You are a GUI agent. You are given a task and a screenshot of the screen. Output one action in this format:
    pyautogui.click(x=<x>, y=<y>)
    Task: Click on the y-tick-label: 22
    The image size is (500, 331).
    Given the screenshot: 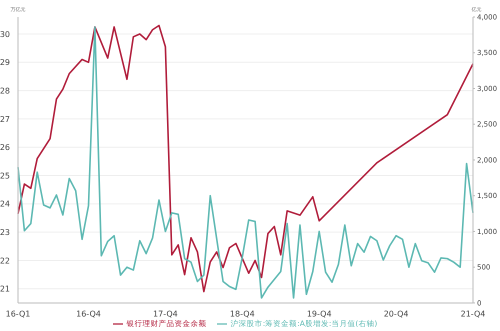 What is the action you would take?
    pyautogui.click(x=5, y=261)
    